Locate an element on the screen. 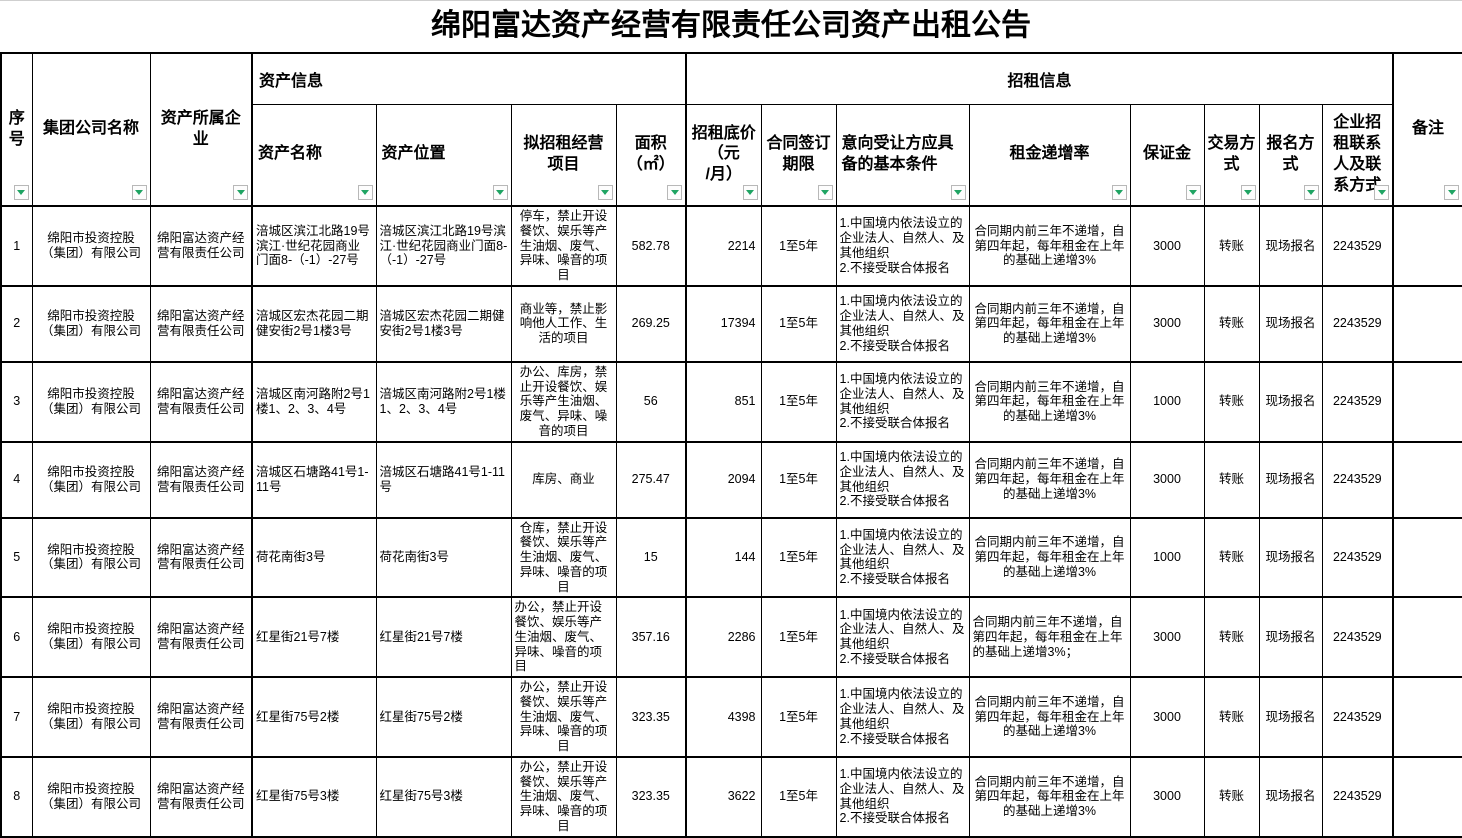 The width and height of the screenshot is (1462, 838). col-header-label: 合同签订 期限 is located at coordinates (798, 153).